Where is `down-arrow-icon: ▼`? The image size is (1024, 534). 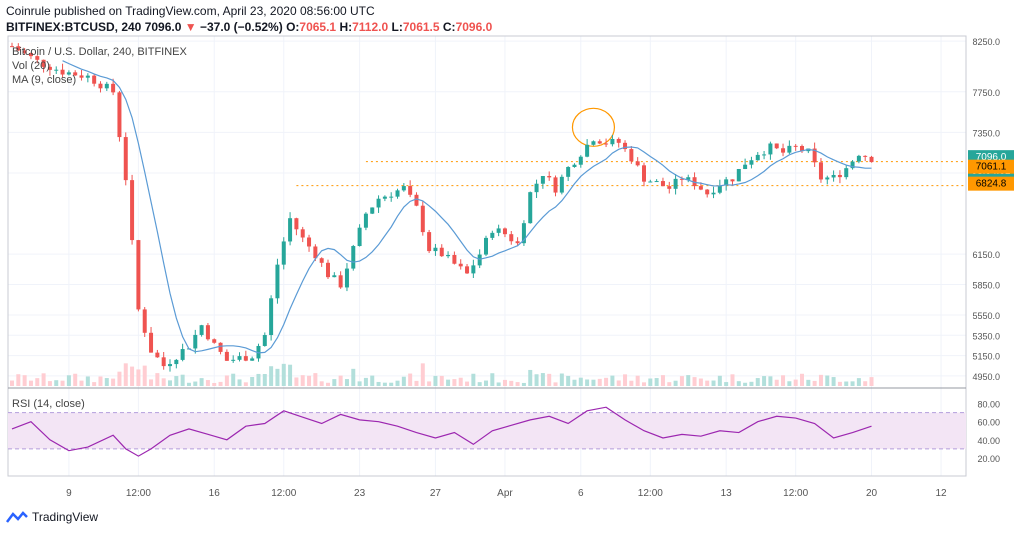 down-arrow-icon: ▼ is located at coordinates (190, 27).